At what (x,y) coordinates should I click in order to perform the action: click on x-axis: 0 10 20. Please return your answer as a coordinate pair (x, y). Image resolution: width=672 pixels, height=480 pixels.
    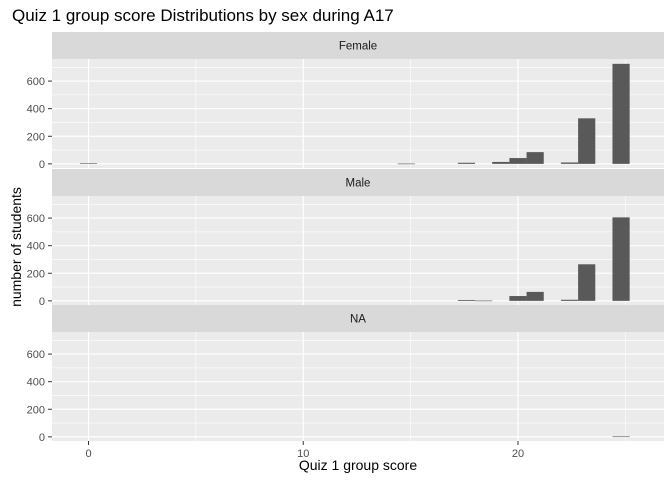
    Looking at the image, I should click on (304, 450).